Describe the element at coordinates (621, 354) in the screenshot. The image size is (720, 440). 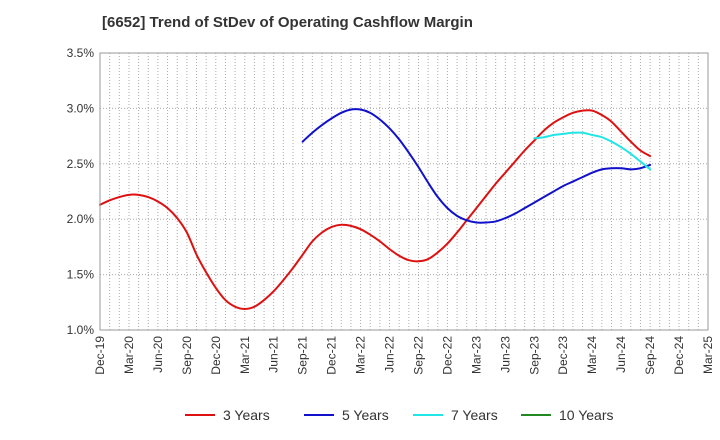
I see `x-tick-label: Jun-24` at that location.